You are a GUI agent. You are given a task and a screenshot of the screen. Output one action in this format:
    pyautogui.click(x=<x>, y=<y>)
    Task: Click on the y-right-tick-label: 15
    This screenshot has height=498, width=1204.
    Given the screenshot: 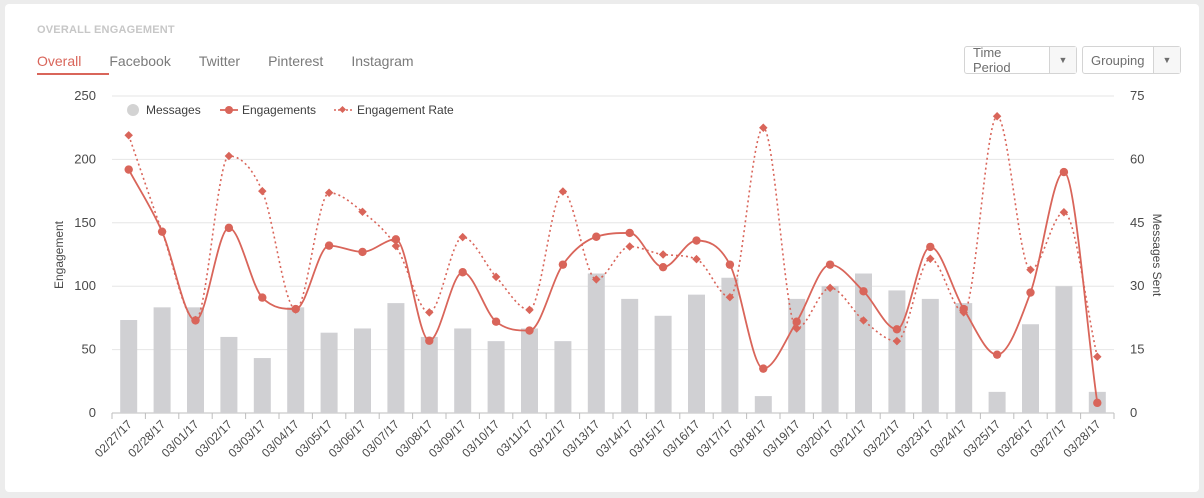 What is the action you would take?
    pyautogui.click(x=1137, y=349)
    